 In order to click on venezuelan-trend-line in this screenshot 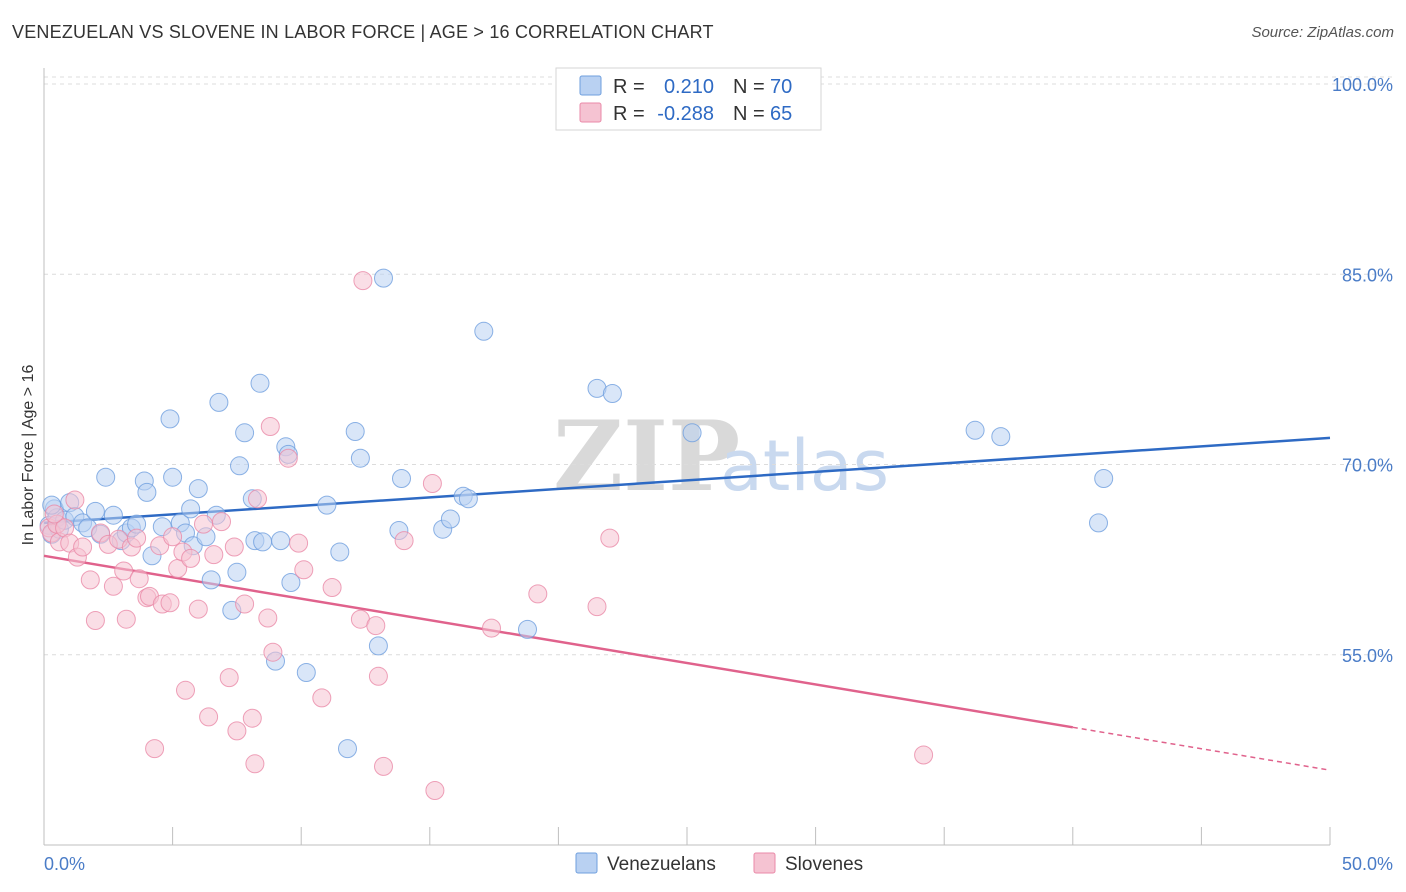, I will do `click(687, 480)`.